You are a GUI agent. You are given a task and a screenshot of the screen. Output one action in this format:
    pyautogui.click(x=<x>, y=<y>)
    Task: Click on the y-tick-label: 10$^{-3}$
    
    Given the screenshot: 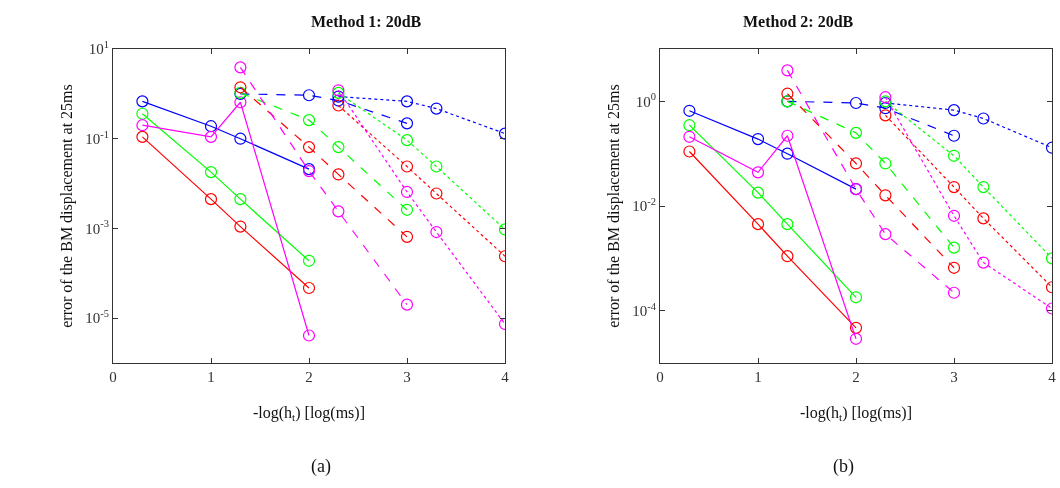 What is the action you would take?
    pyautogui.click(x=97, y=227)
    